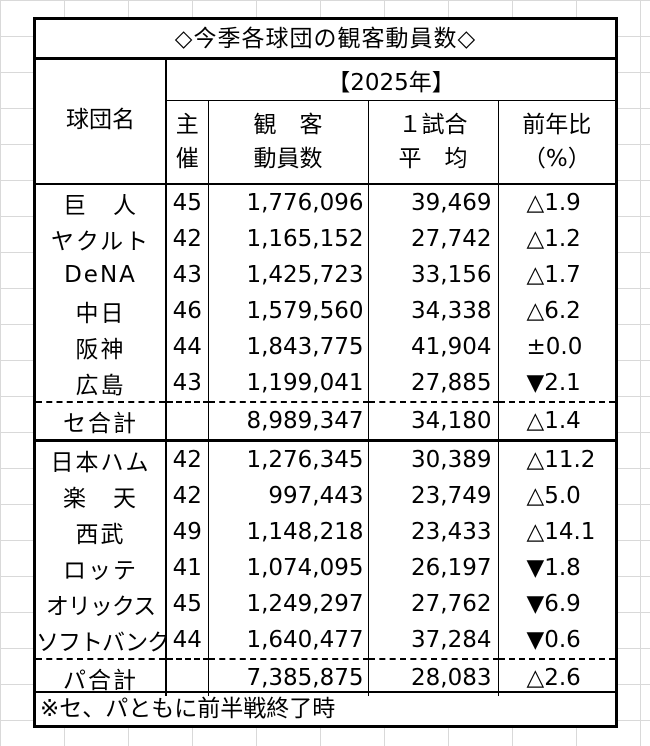  I want to click on cell-attendance: 1,074,095, so click(288, 568).